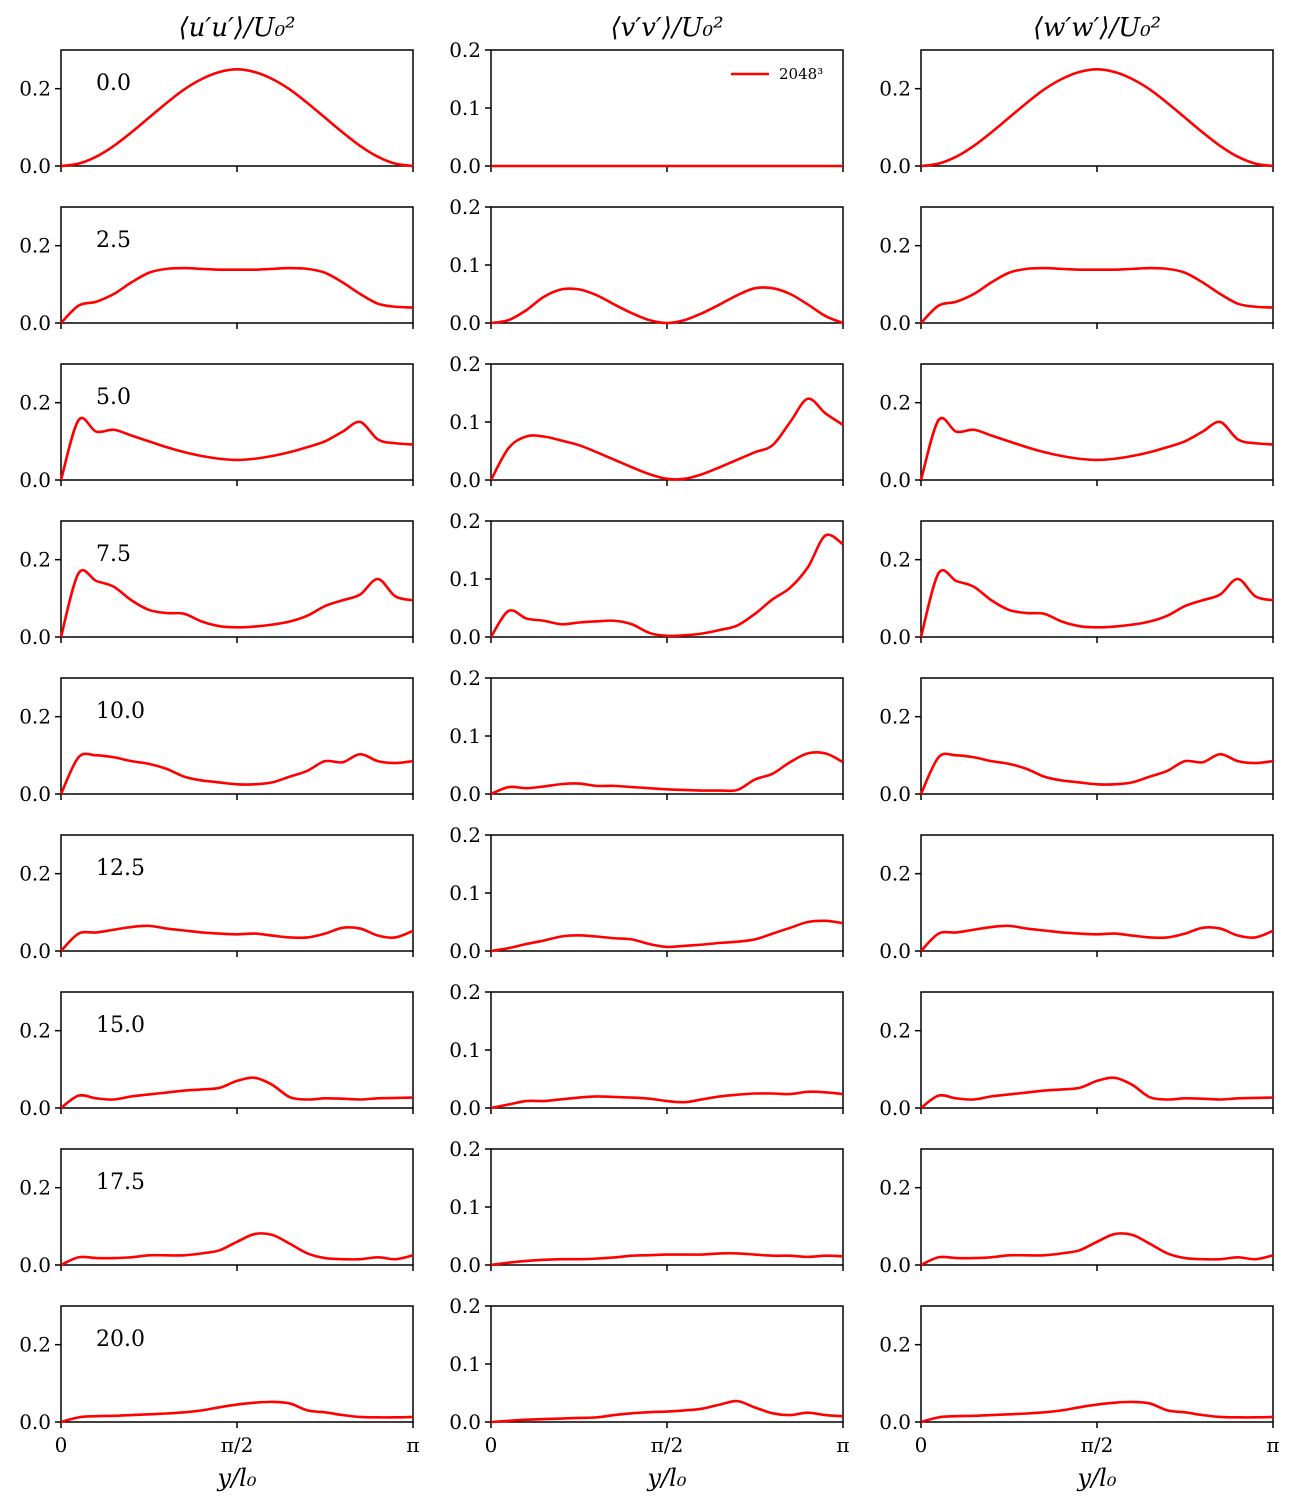 This screenshot has width=1300, height=1500. I want to click on panel-ww-t5_0: 0.0 0.2, so click(1076, 427).